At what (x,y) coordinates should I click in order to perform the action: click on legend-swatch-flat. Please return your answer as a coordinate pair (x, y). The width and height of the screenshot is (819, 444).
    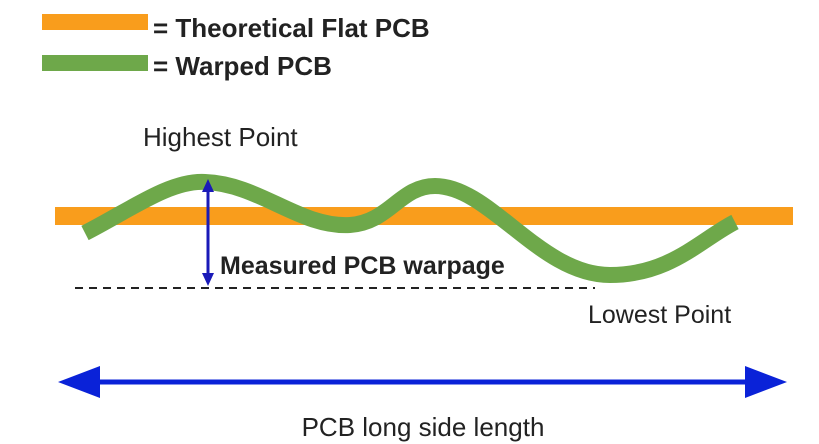
    Looking at the image, I should click on (95, 22).